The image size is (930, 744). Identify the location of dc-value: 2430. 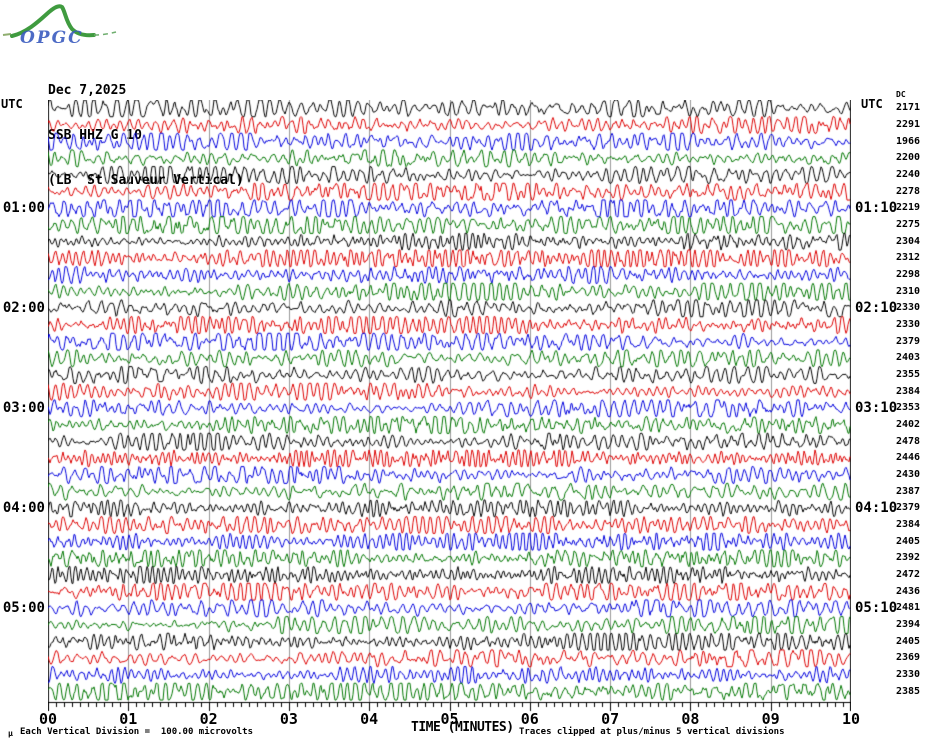
(908, 474).